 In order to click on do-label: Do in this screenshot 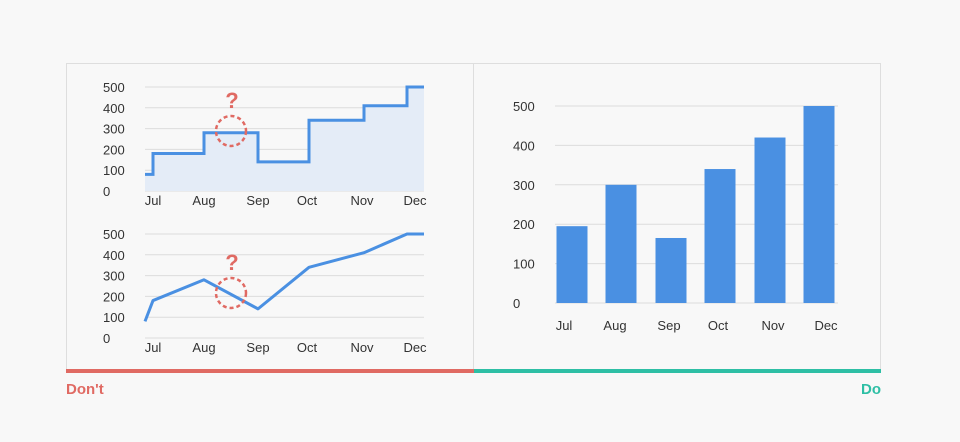, I will do `click(871, 389)`.